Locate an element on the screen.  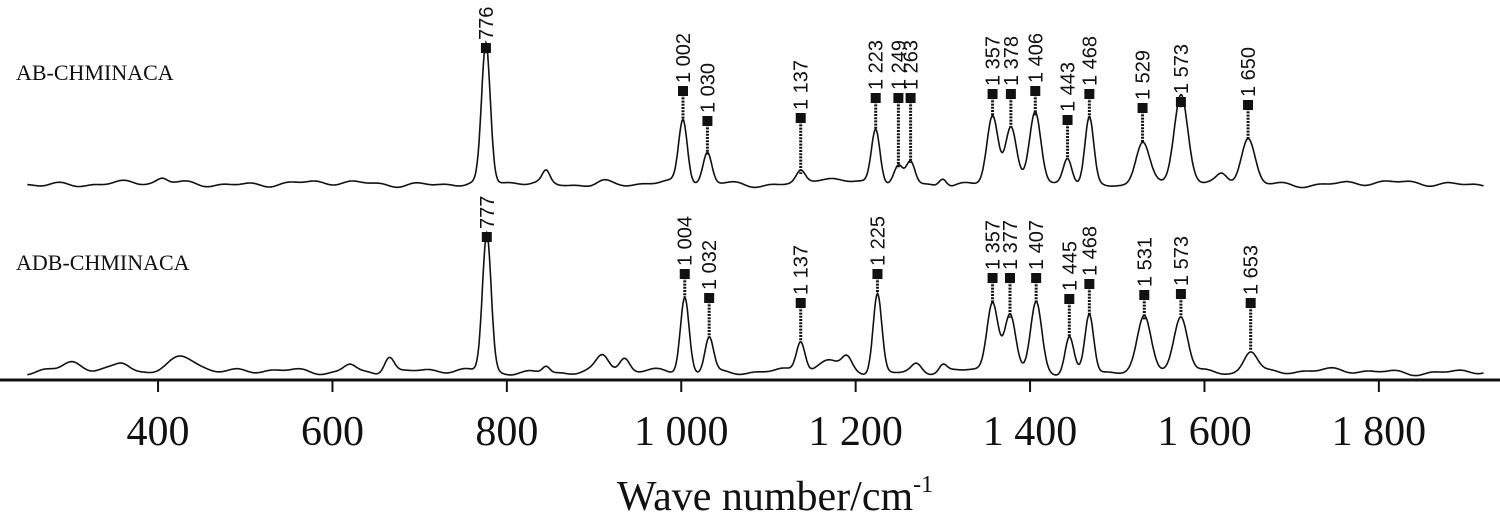
peak-label: 1 407 is located at coordinates (1037, 245).